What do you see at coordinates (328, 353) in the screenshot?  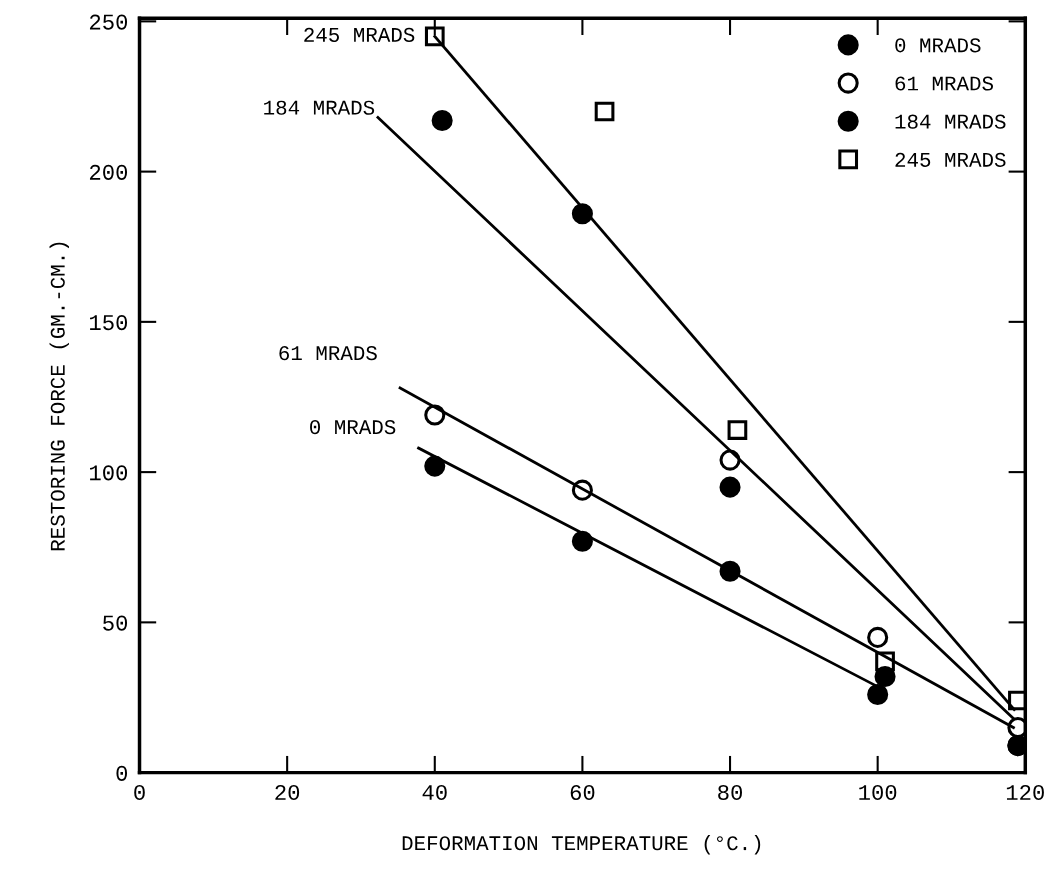 I see `annotation: 61 MRADS` at bounding box center [328, 353].